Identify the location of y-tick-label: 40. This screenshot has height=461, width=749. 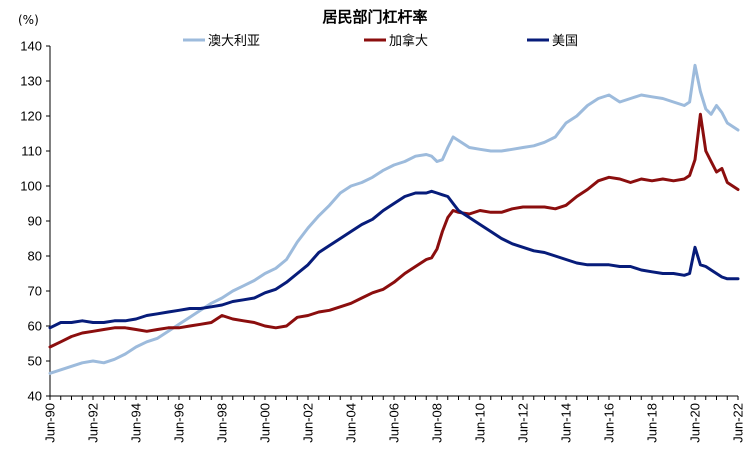
(35, 396).